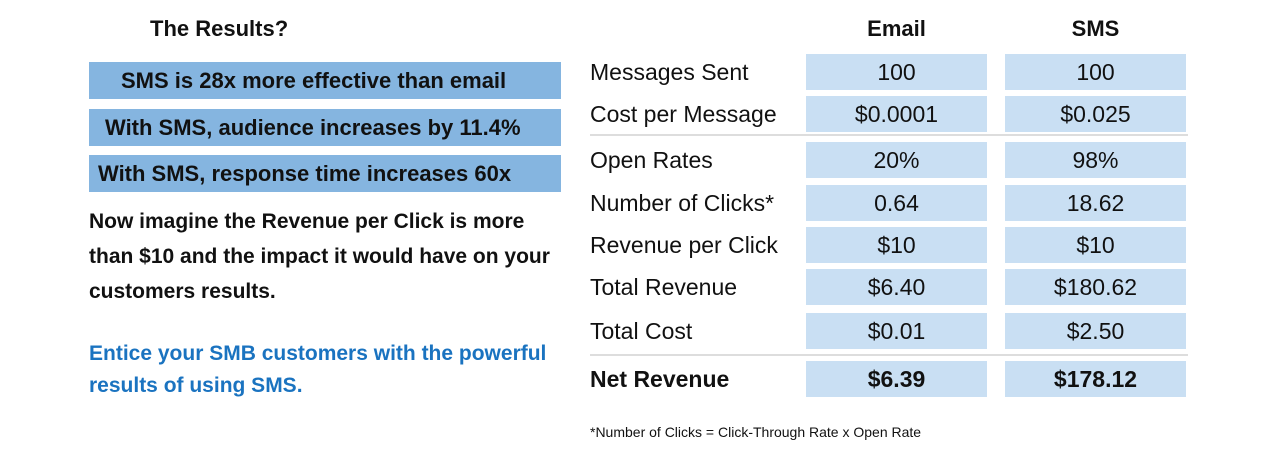  What do you see at coordinates (896, 160) in the screenshot?
I see `email-value: 20%` at bounding box center [896, 160].